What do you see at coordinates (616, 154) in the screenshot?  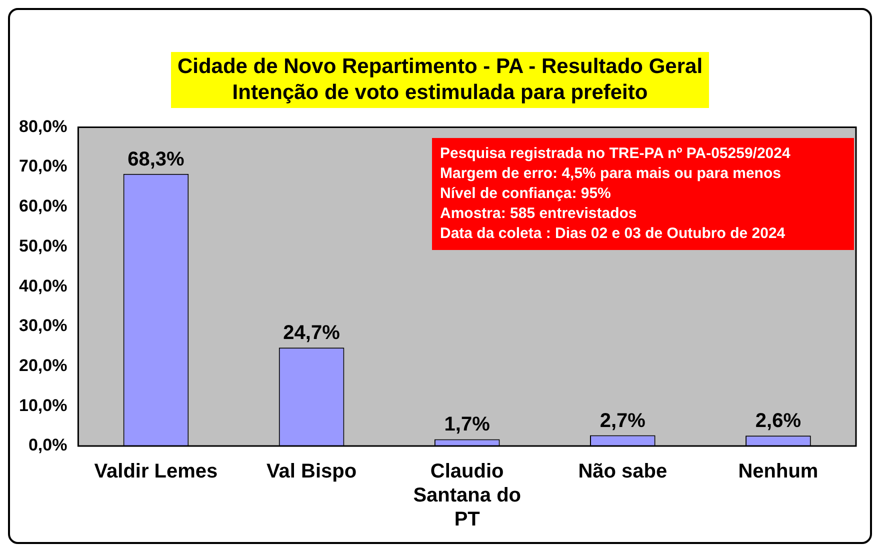 I see `annotation: Pesquisa registrada no TRE-PA nº PA-05259/2024` at bounding box center [616, 154].